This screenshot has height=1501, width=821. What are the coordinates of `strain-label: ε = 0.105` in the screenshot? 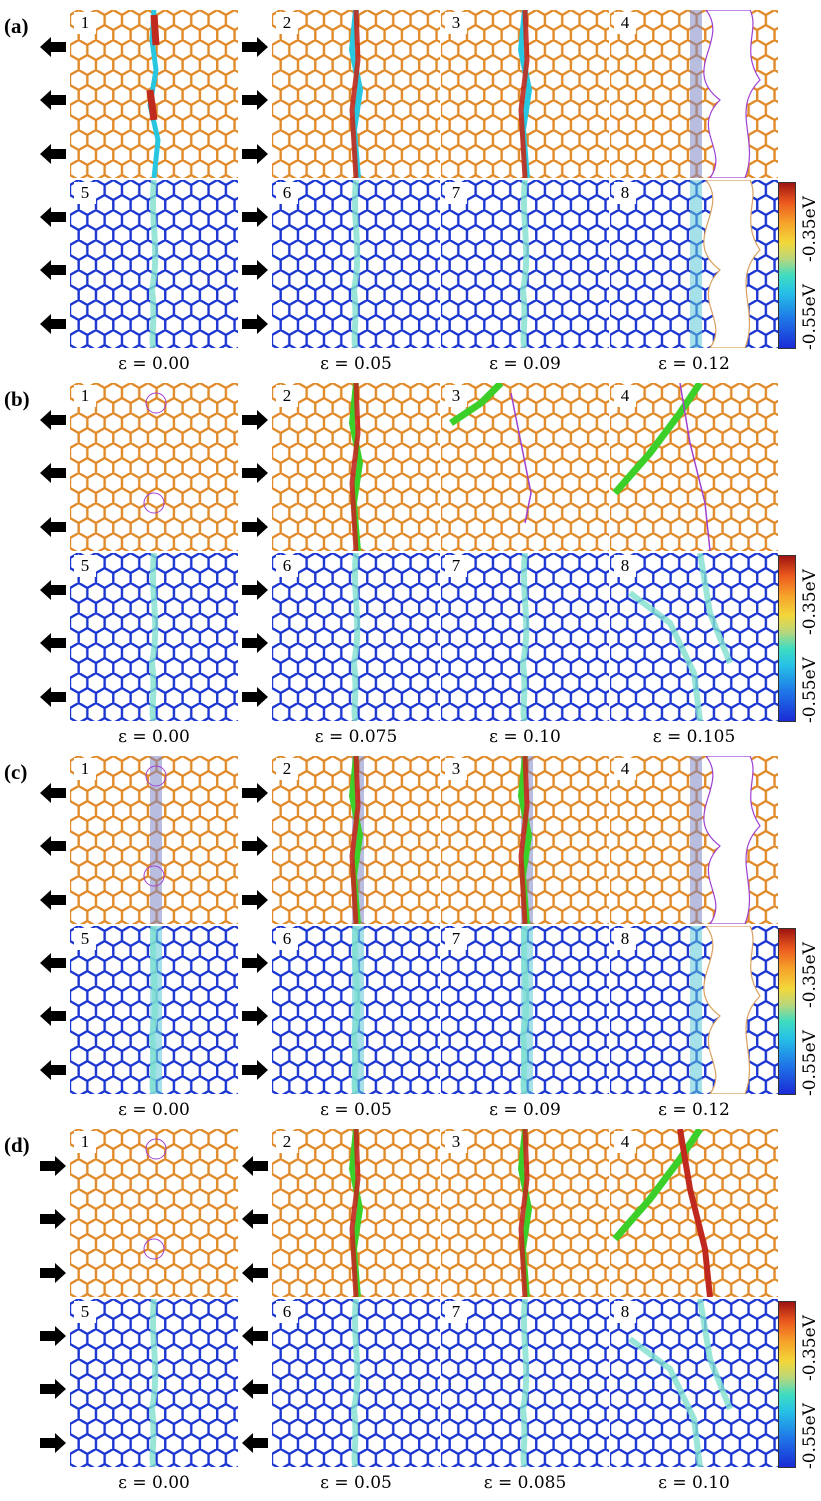 It's located at (694, 737).